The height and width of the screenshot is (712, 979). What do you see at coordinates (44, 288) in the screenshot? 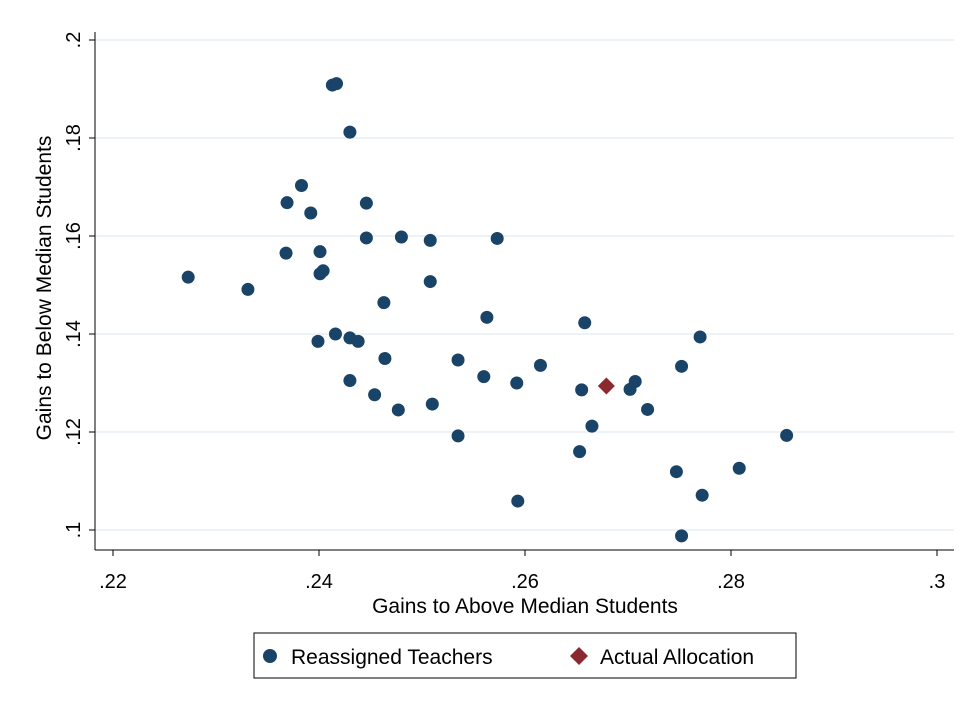
I see `y-axis-title: Gains to Below Median Students` at bounding box center [44, 288].